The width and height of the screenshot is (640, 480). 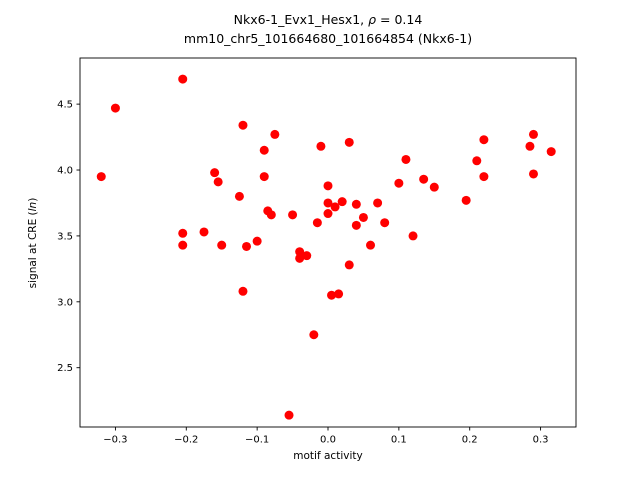 I want to click on y-axis-label: signal at CRE (ln), so click(x=33, y=240).